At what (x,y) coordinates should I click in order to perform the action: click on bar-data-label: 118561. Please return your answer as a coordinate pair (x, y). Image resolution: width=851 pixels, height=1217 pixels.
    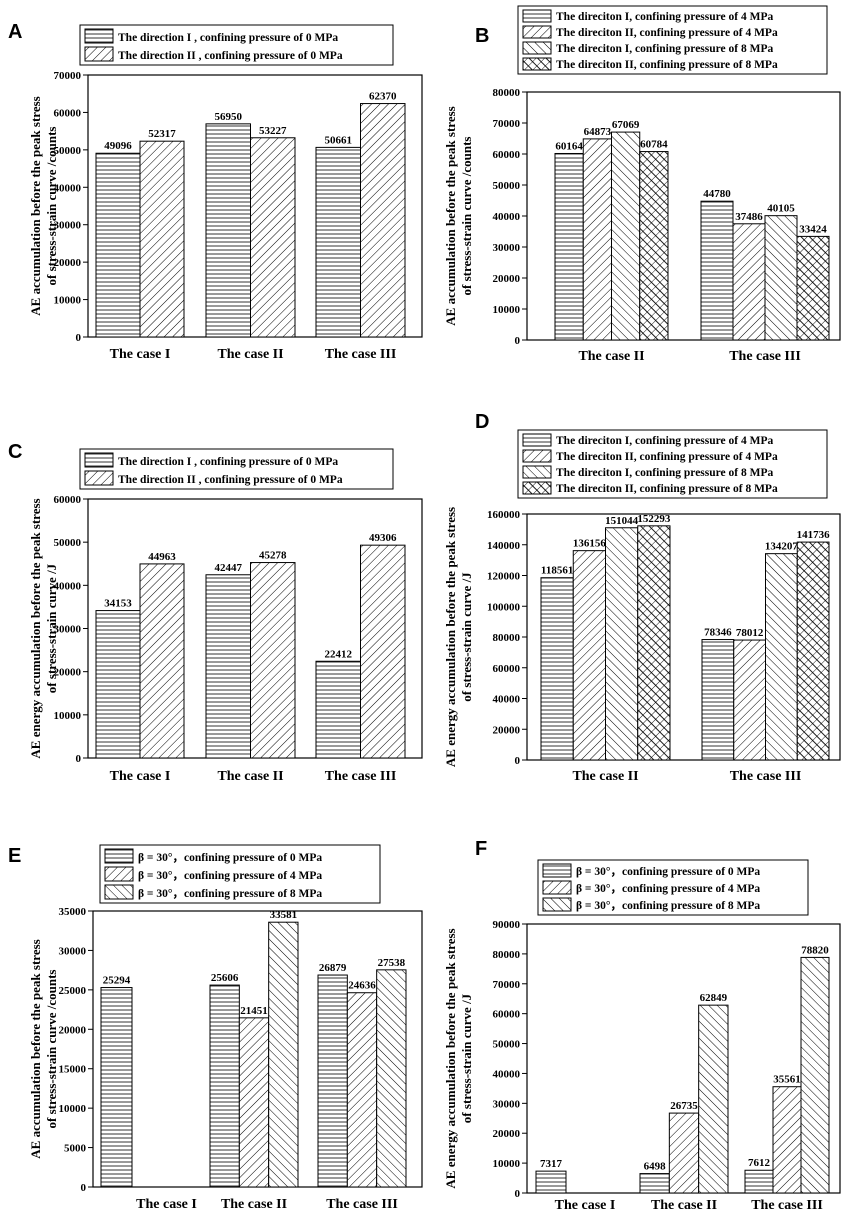
    Looking at the image, I should click on (557, 571).